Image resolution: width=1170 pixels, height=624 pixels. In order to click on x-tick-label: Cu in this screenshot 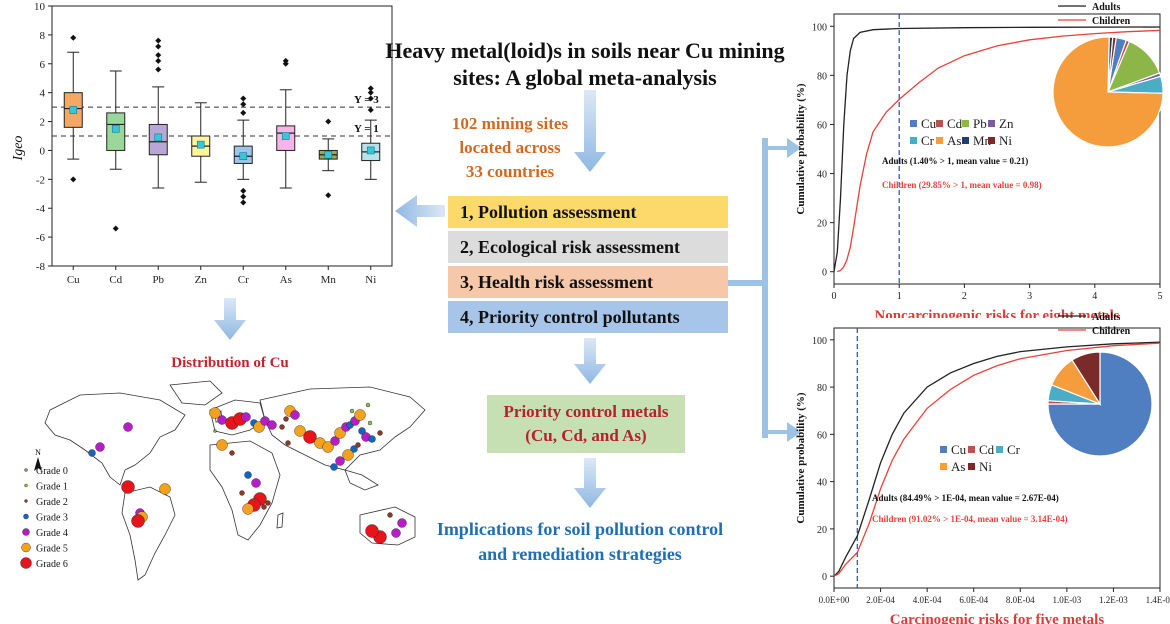, I will do `click(73, 280)`.